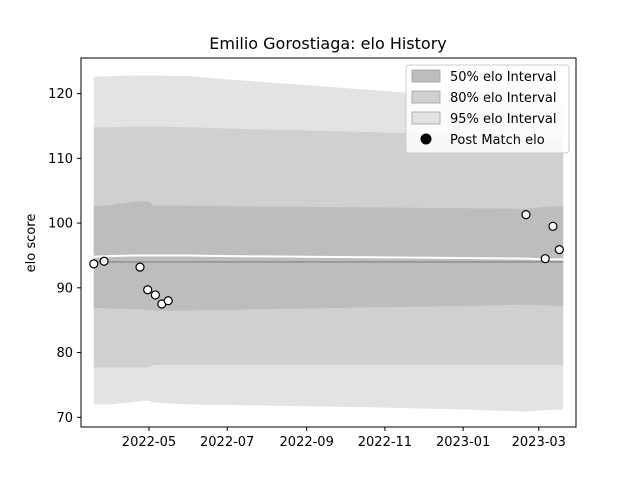  Describe the element at coordinates (503, 119) in the screenshot. I see `legend-label: 95% elo Interval` at that location.